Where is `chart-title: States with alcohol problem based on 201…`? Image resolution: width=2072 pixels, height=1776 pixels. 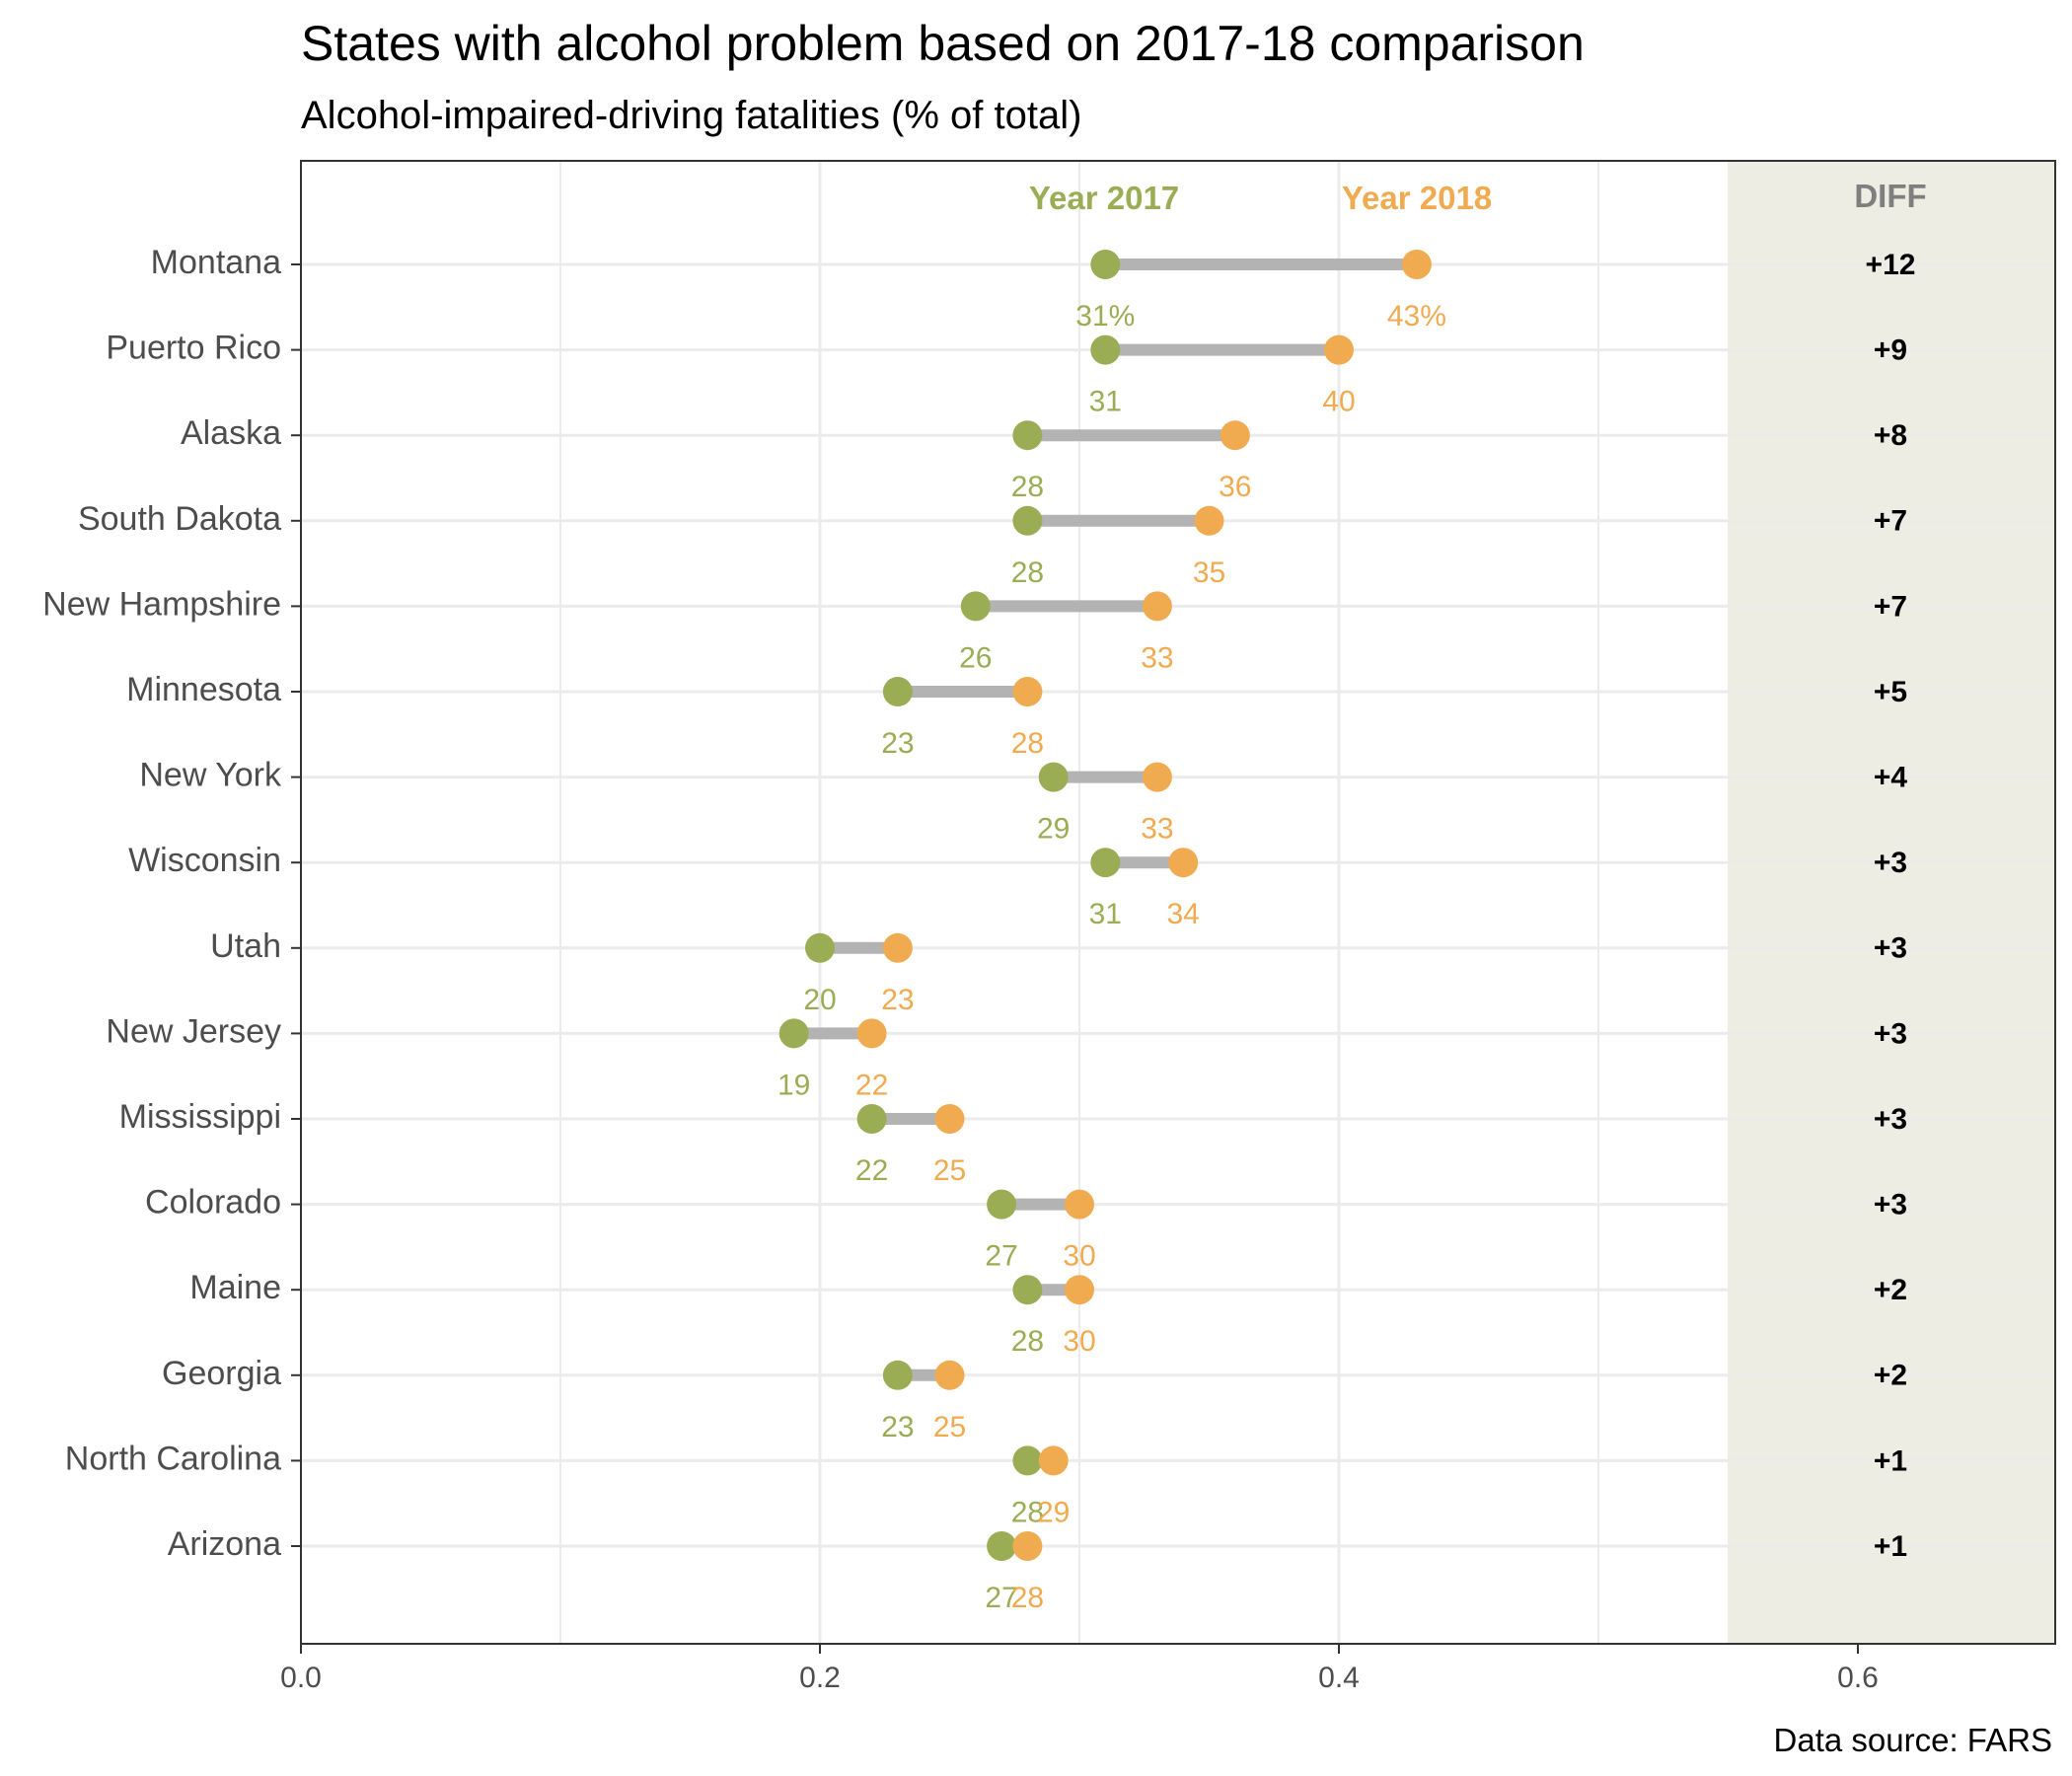 chart-title: States with alcohol problem based on 201… is located at coordinates (943, 43).